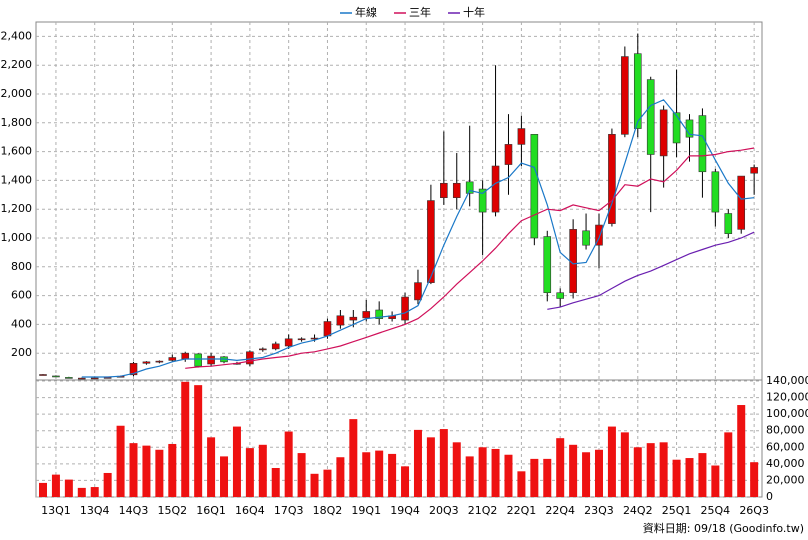 This screenshot has height=540, width=808. Describe the element at coordinates (769, 496) in the screenshot. I see `volume-tick-label: 0` at that location.